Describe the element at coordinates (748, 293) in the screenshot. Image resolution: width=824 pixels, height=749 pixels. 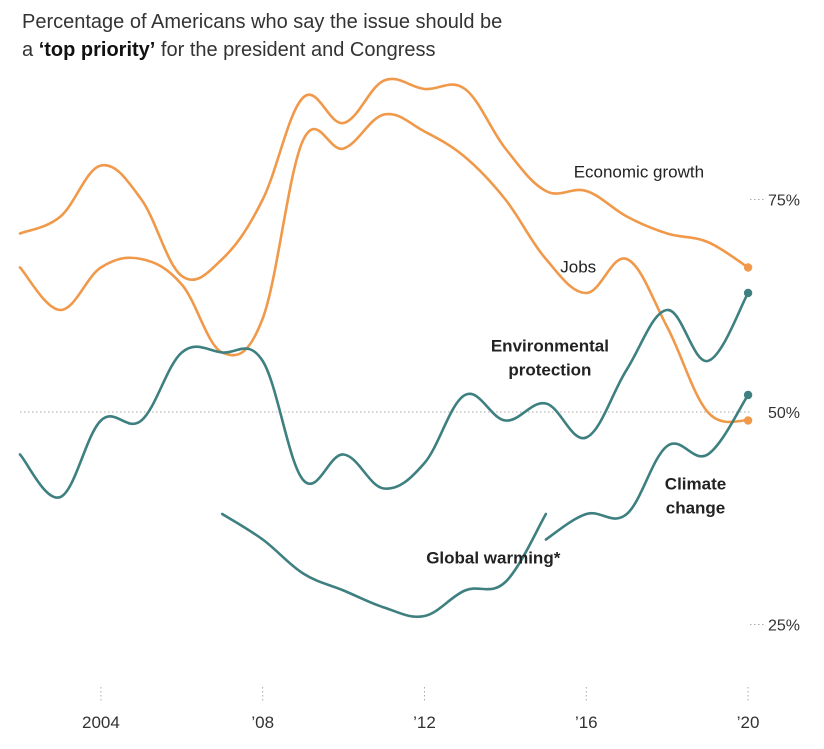
I see `series-end-point-environmental-protection` at that location.